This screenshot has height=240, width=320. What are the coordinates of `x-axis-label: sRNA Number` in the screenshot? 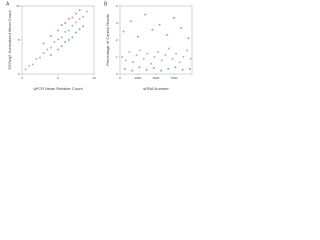 It's located at (156, 88).